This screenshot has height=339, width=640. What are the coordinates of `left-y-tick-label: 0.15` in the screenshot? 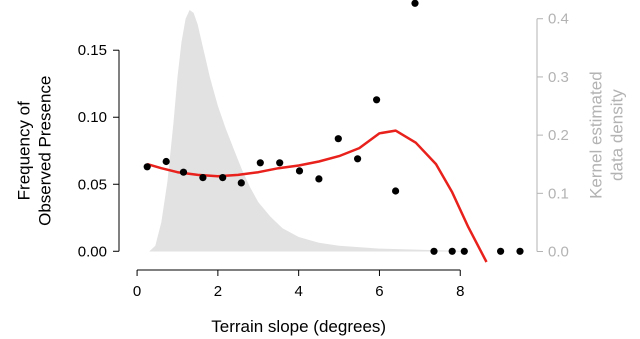 It's located at (92, 50).